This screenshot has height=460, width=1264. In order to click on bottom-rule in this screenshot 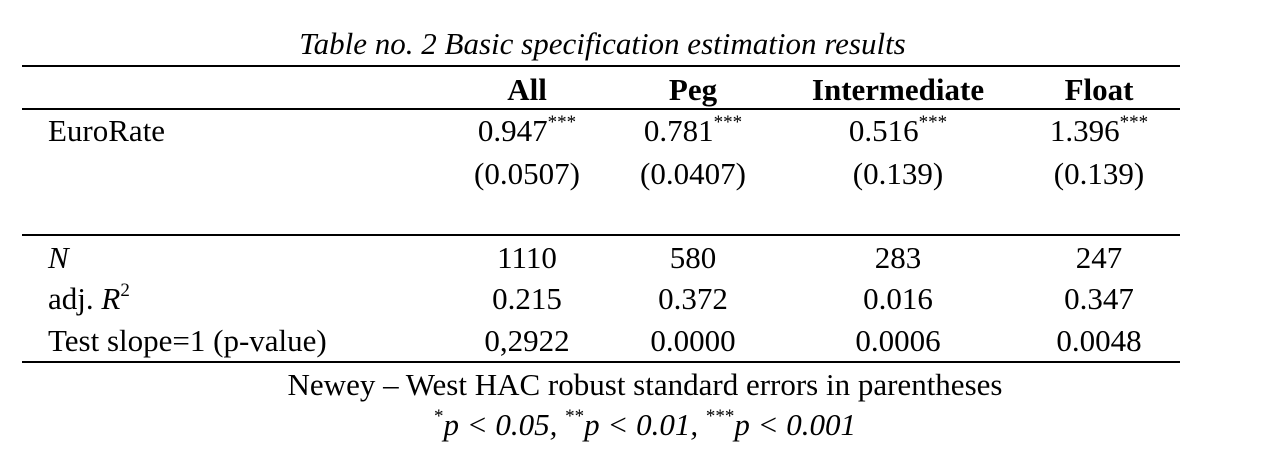, I will do `click(601, 362)`.